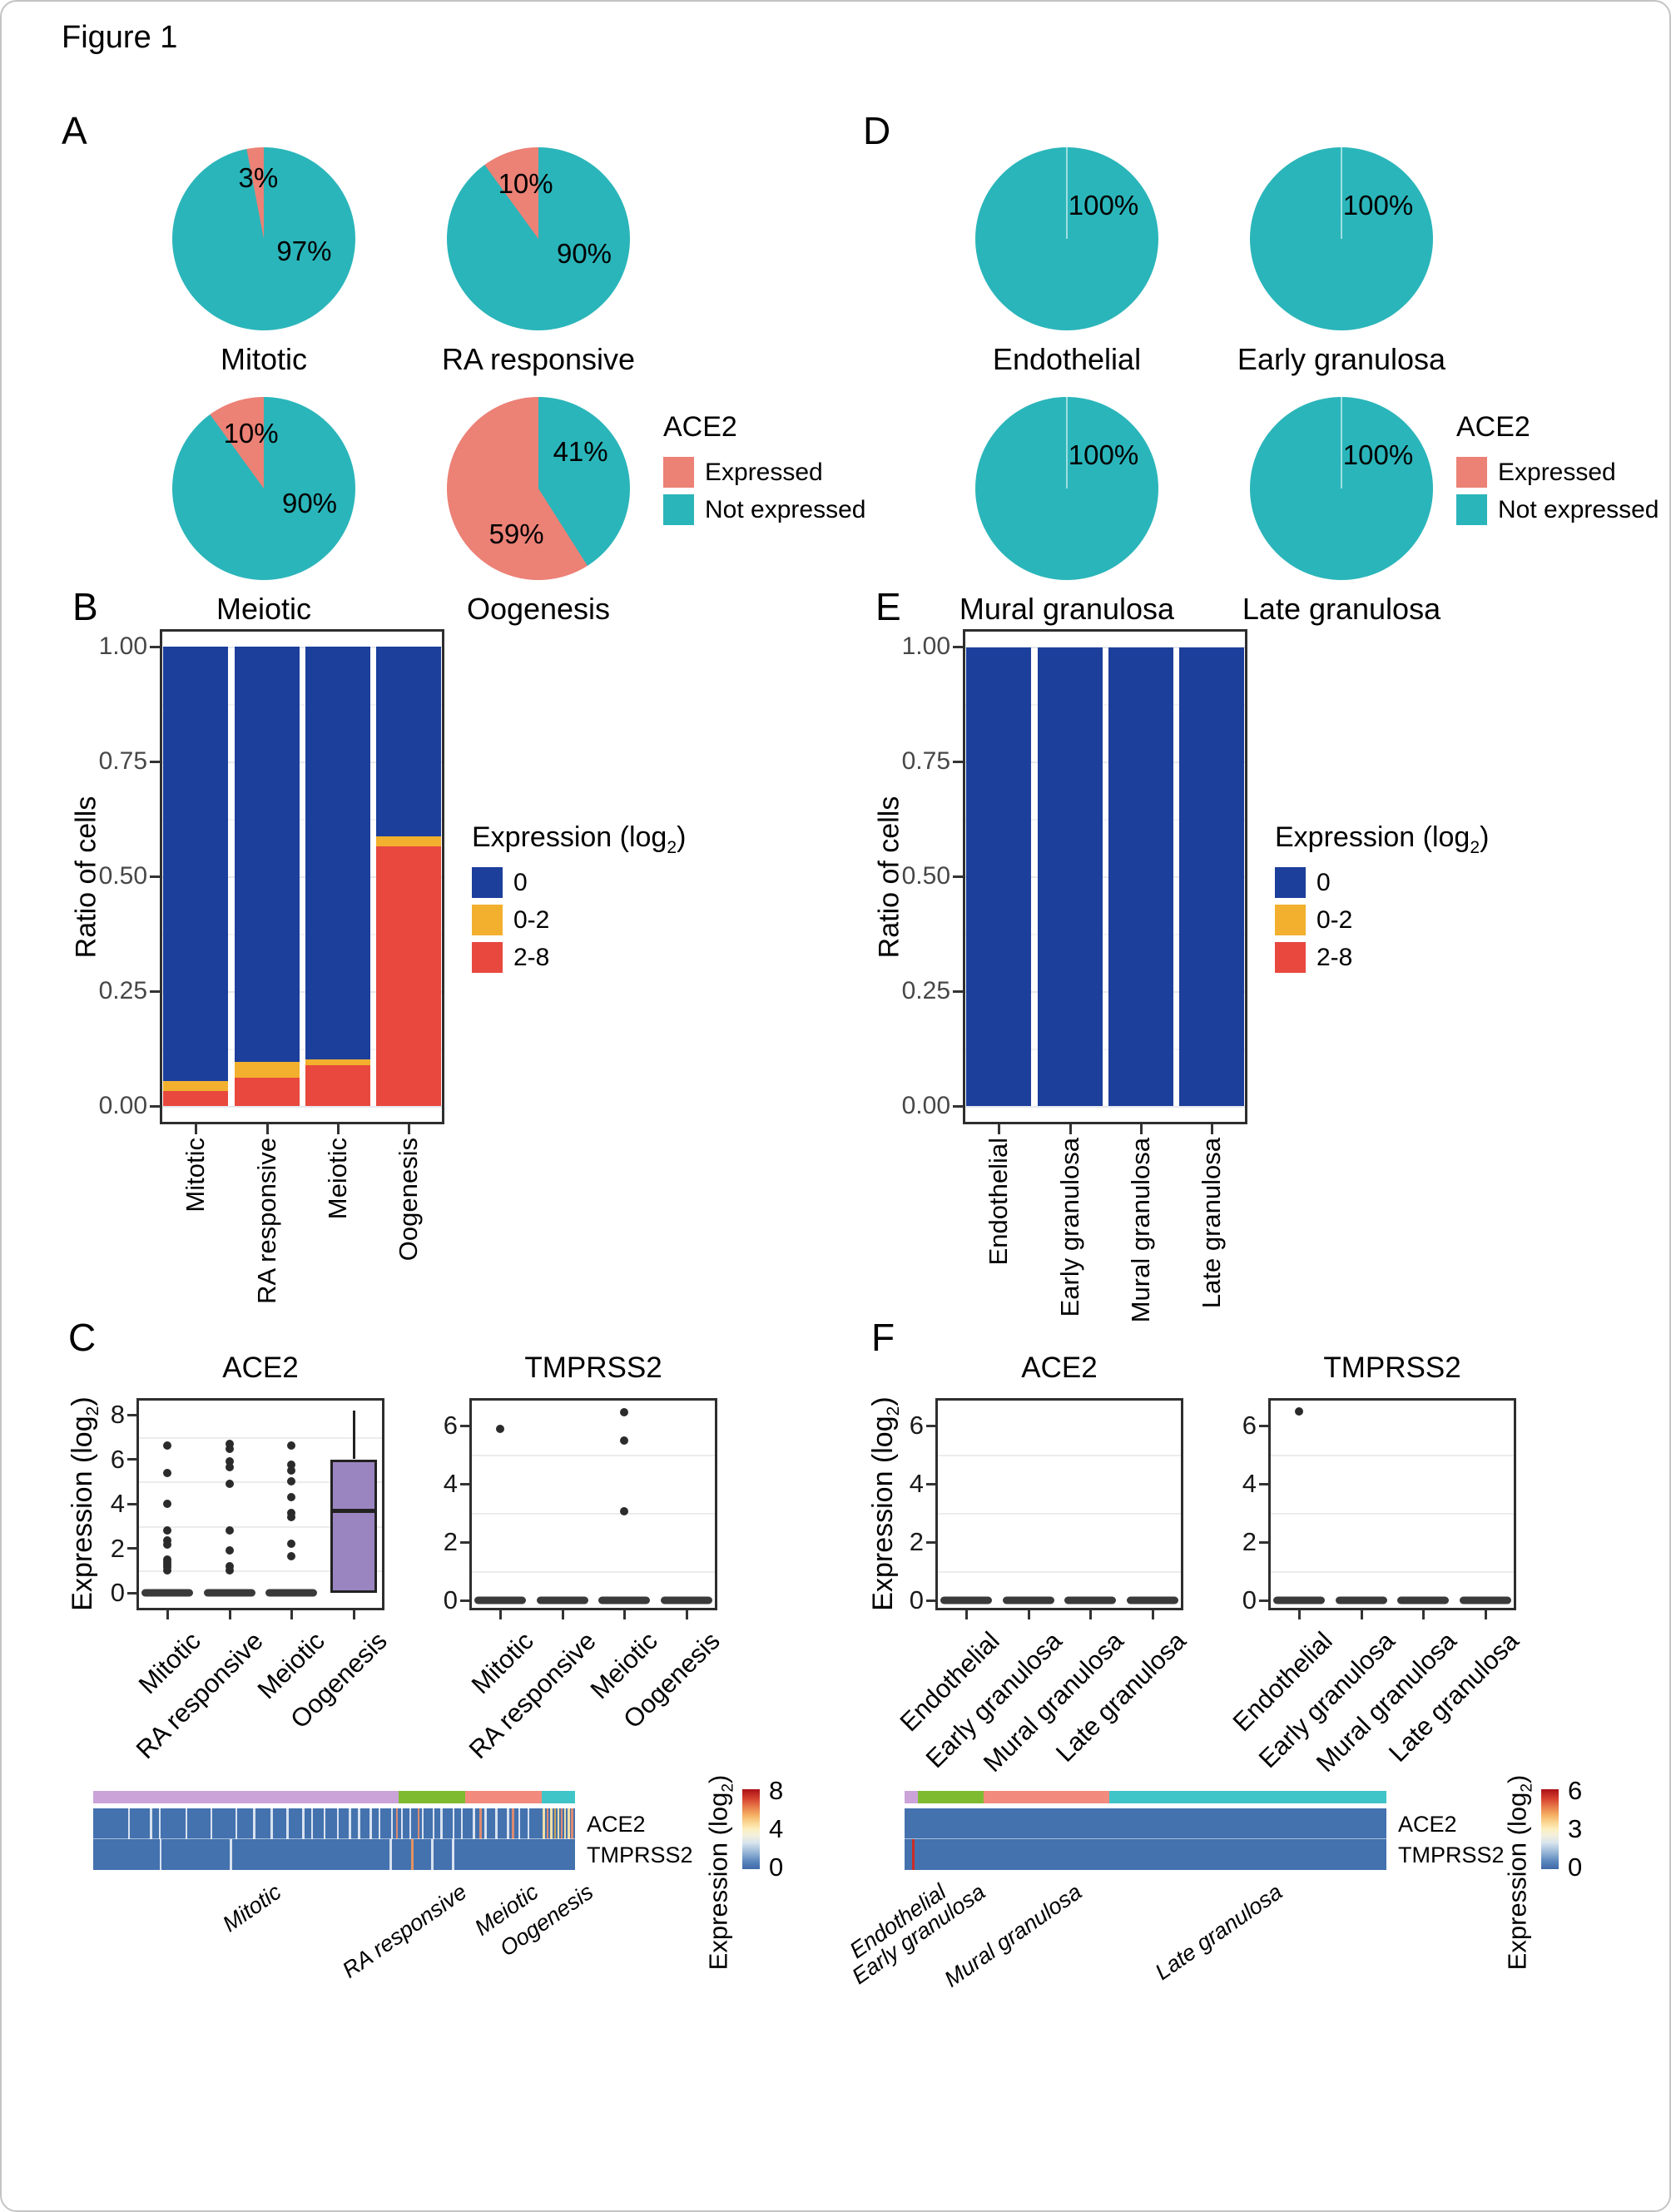 This screenshot has width=1671, height=2212. I want to click on legend-label: 2-8, so click(1335, 957).